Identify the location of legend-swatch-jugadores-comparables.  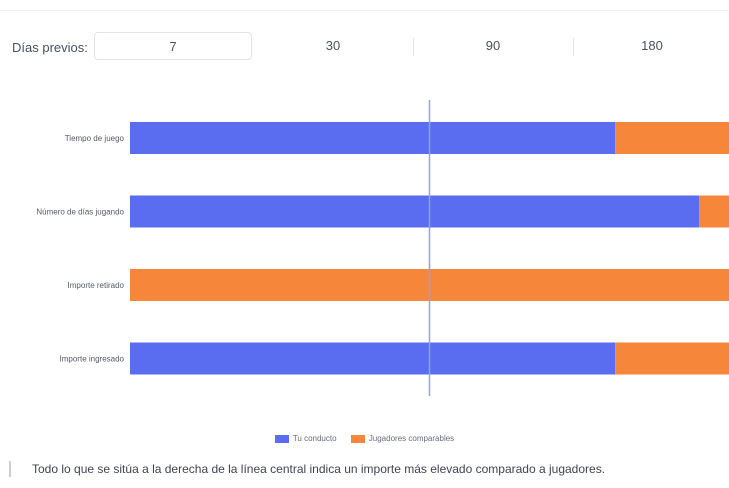
(357, 439).